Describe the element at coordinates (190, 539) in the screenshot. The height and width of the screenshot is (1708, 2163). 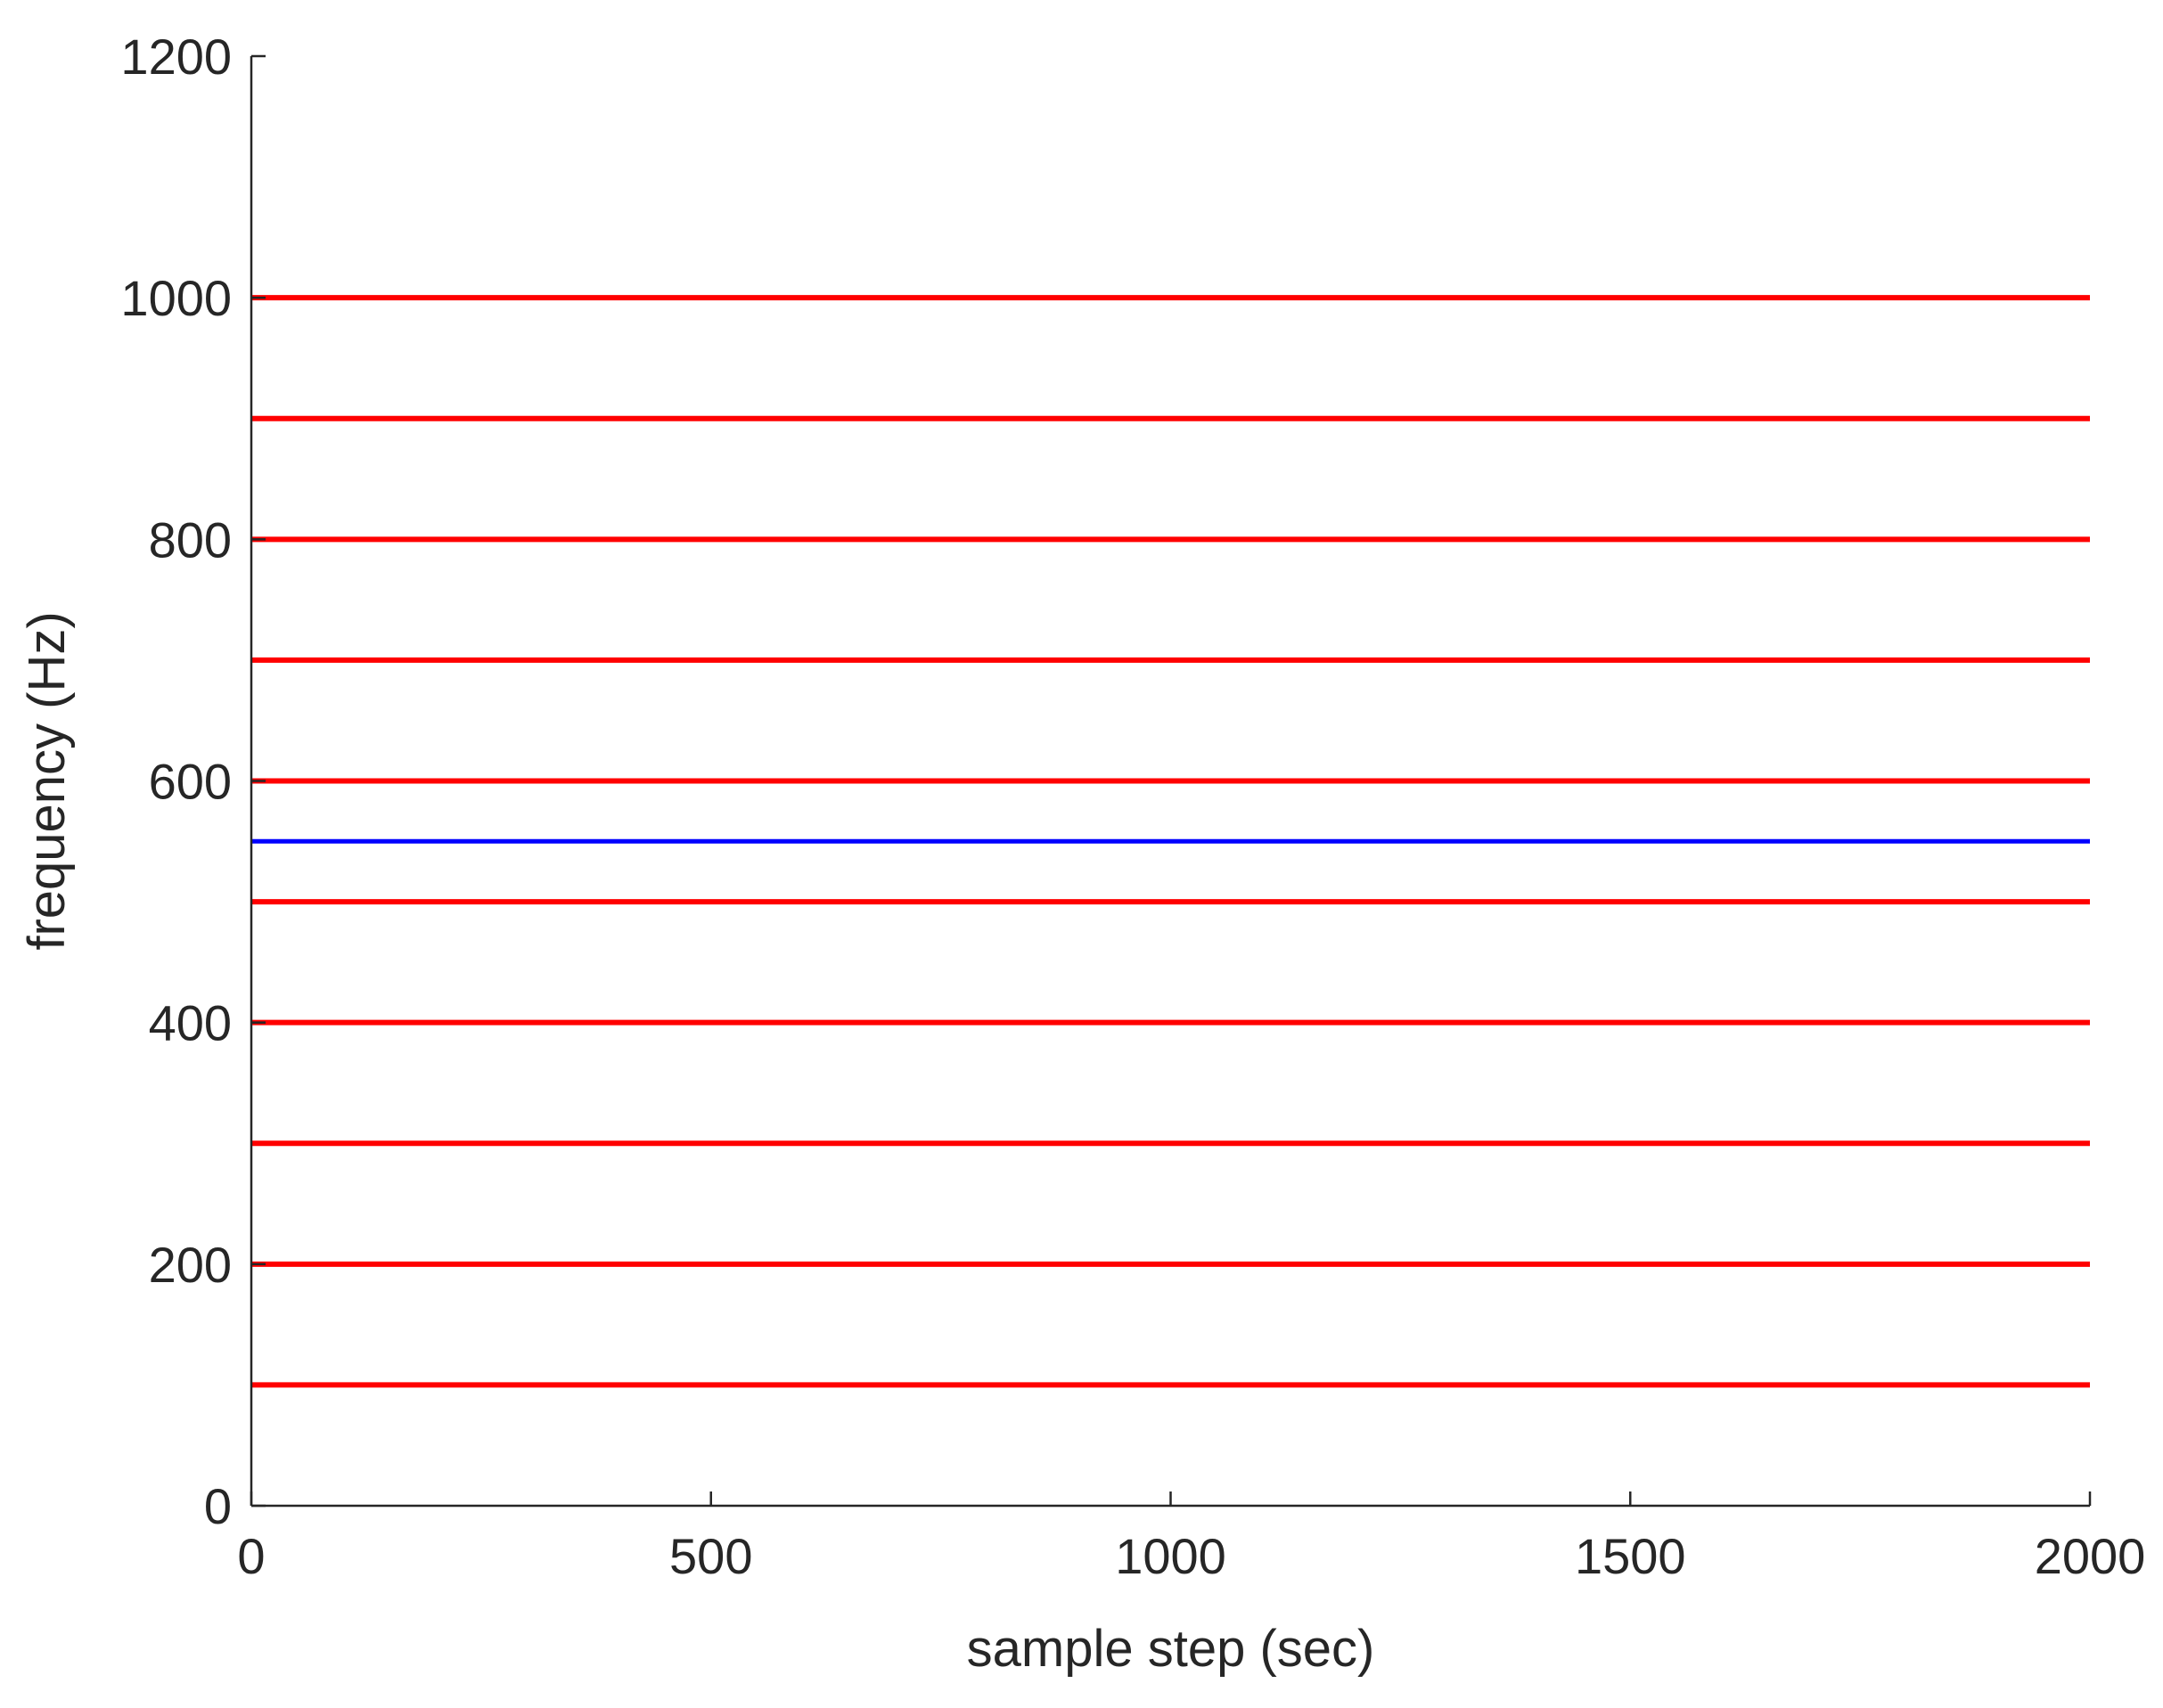
I see `y-tick-label: 800` at that location.